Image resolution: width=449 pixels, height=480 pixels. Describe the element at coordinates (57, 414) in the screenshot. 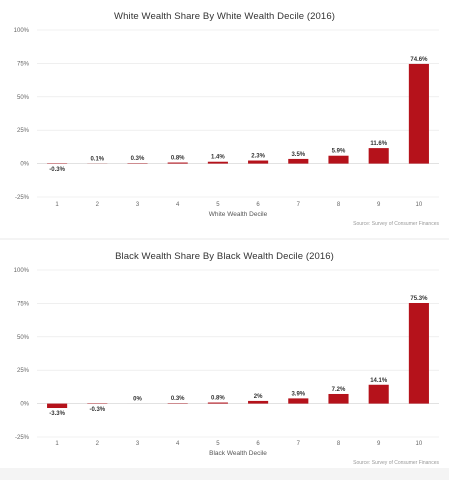

I see `data-label: -3.3%` at that location.